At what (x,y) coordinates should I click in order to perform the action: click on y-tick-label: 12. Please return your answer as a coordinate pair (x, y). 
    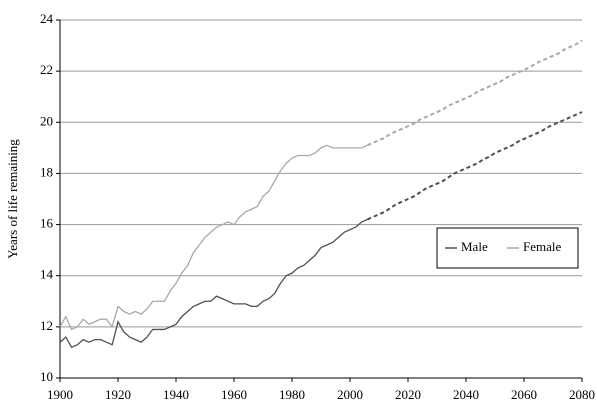
    Looking at the image, I should click on (46, 325).